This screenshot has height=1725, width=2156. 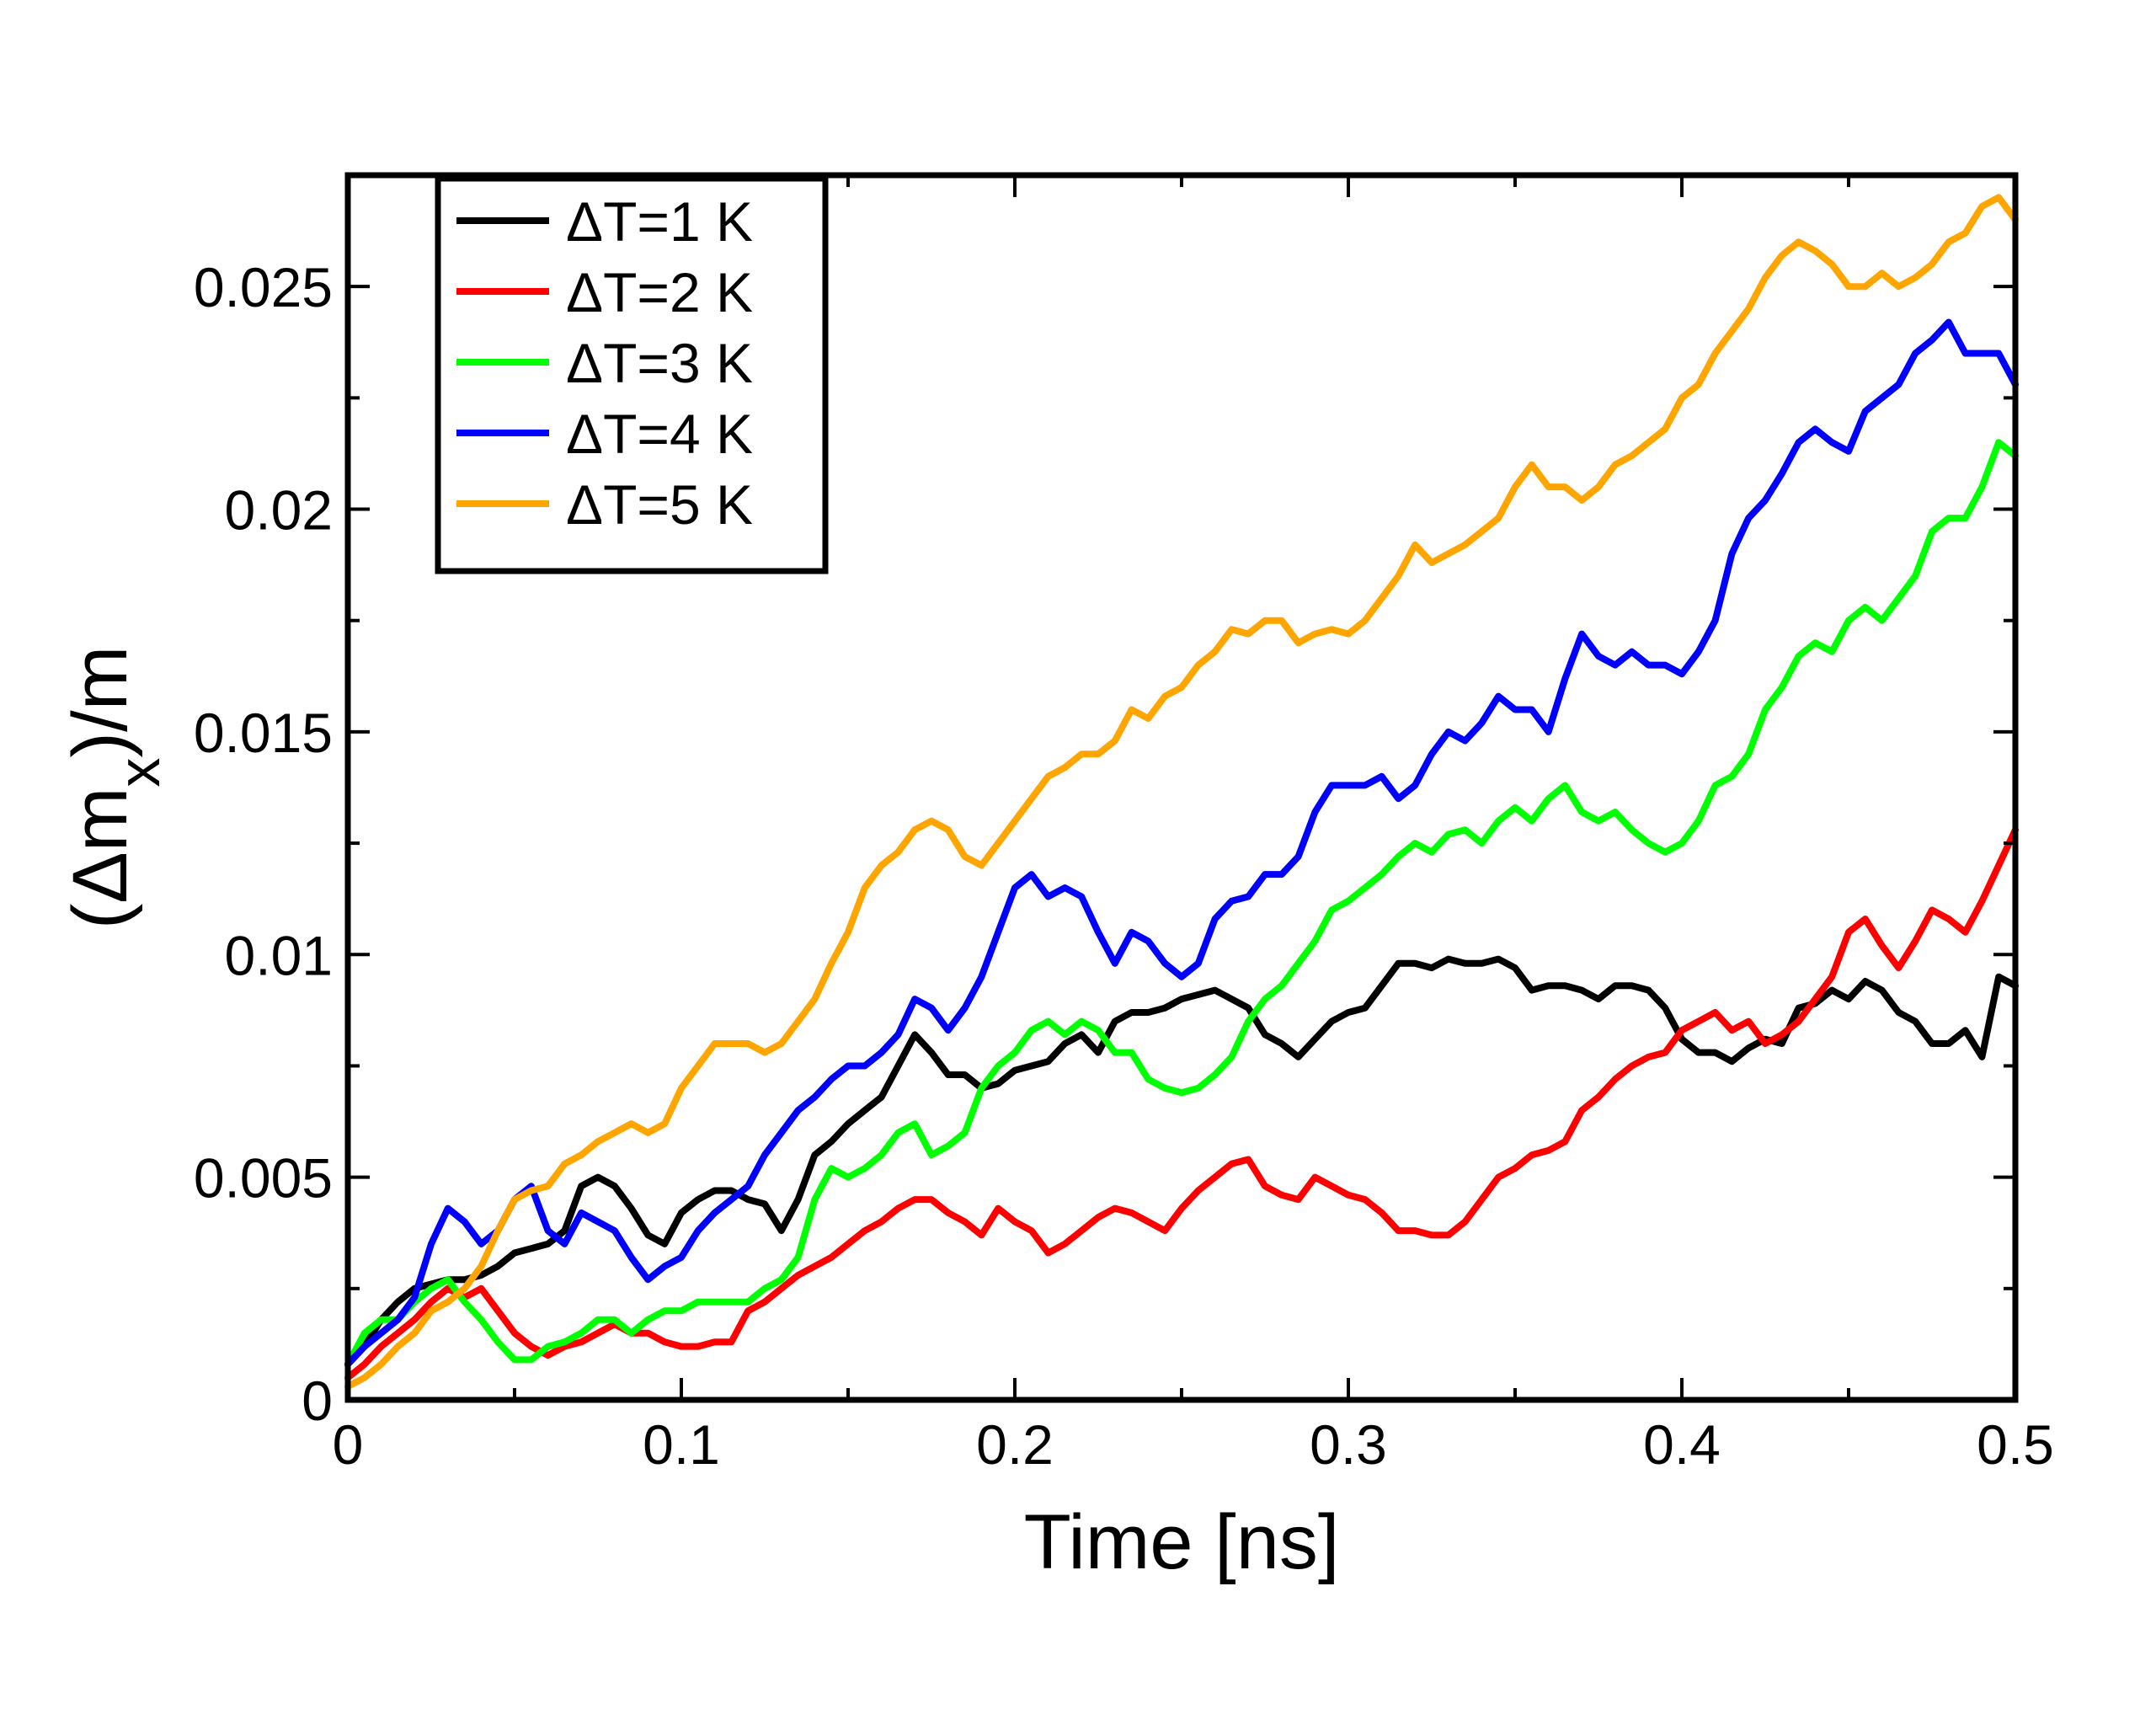 I want to click on legend-items: ΔT=1 K ΔT=2 K ΔT=3 K ΔT=4 K ΔT=5 K, so click(x=604, y=363).